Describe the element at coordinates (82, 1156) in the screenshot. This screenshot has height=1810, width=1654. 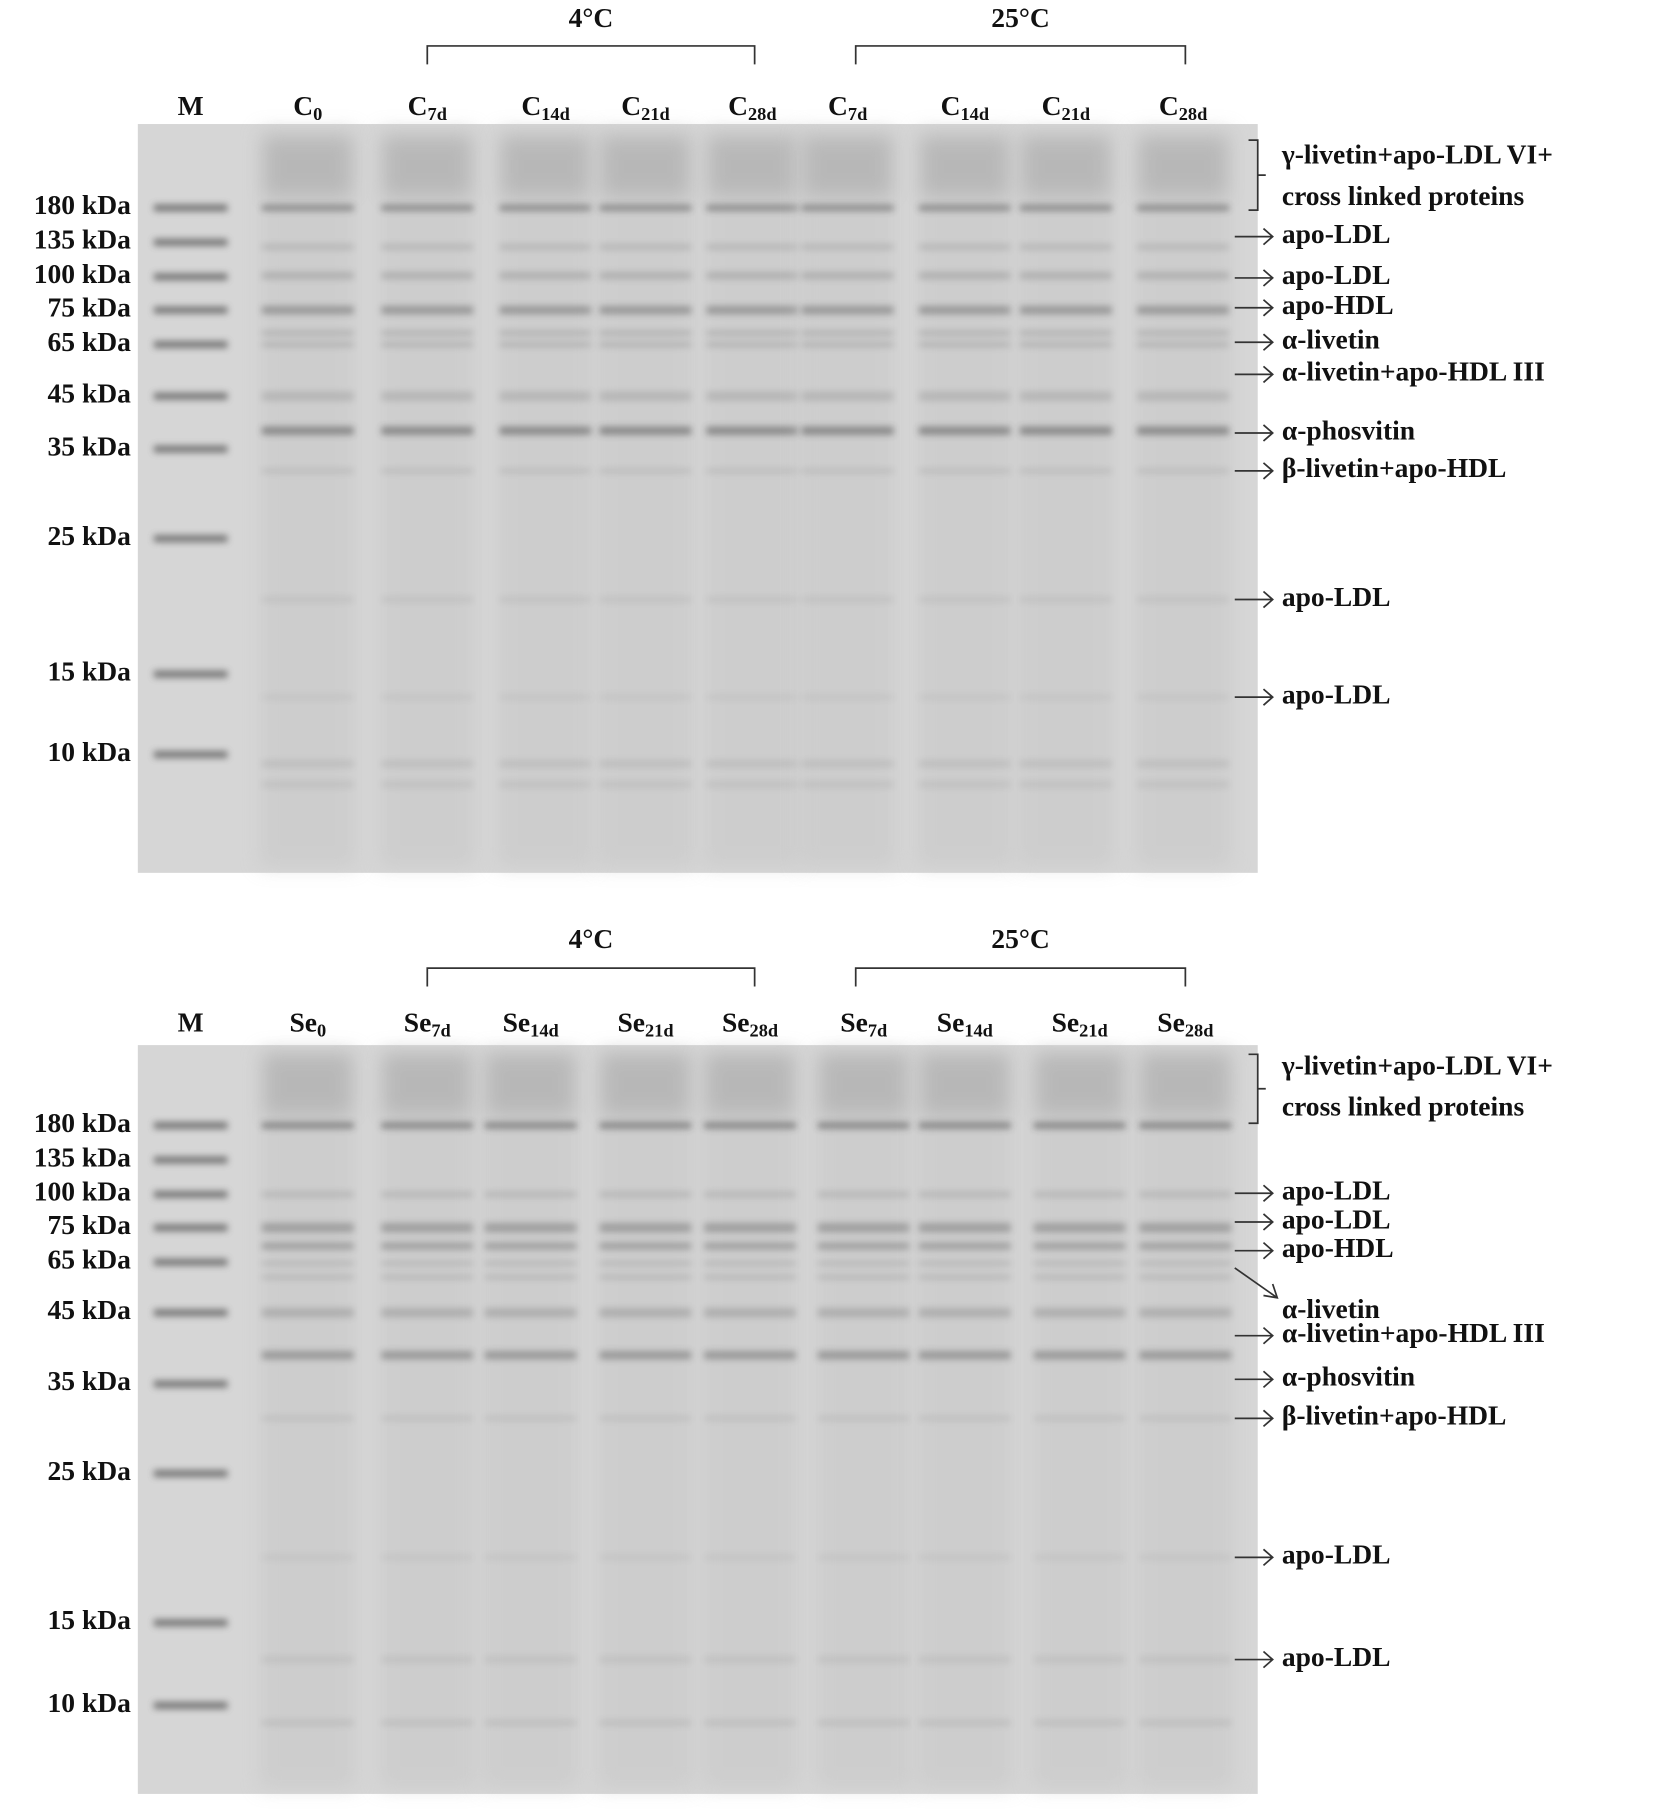
I see `marker-label: 135 kDa` at that location.